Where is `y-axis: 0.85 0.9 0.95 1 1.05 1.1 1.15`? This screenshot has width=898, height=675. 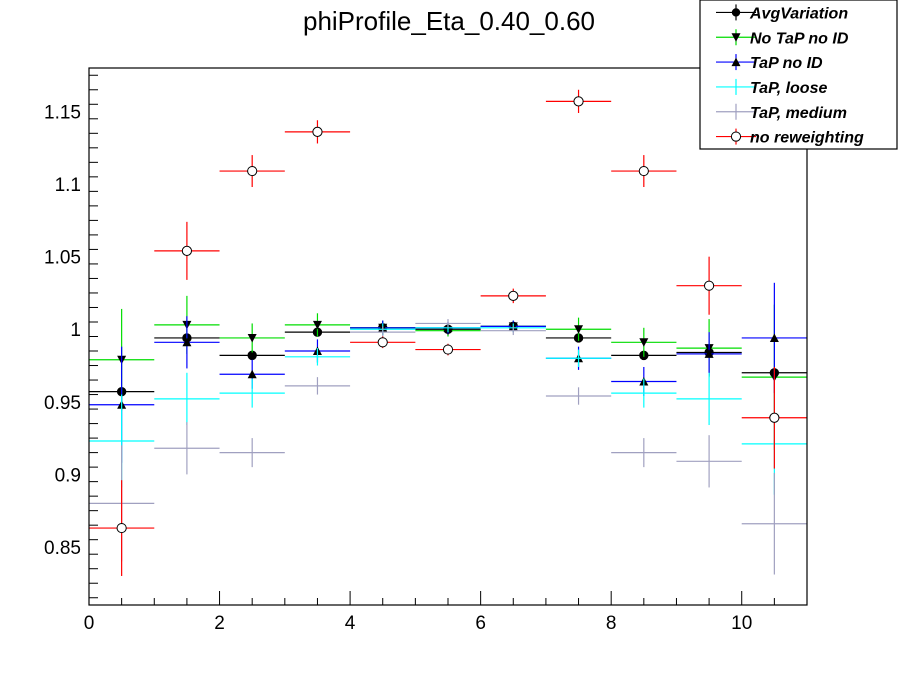
y-axis: 0.85 0.9 0.95 1 1.05 1.1 1.15 is located at coordinates (71, 336).